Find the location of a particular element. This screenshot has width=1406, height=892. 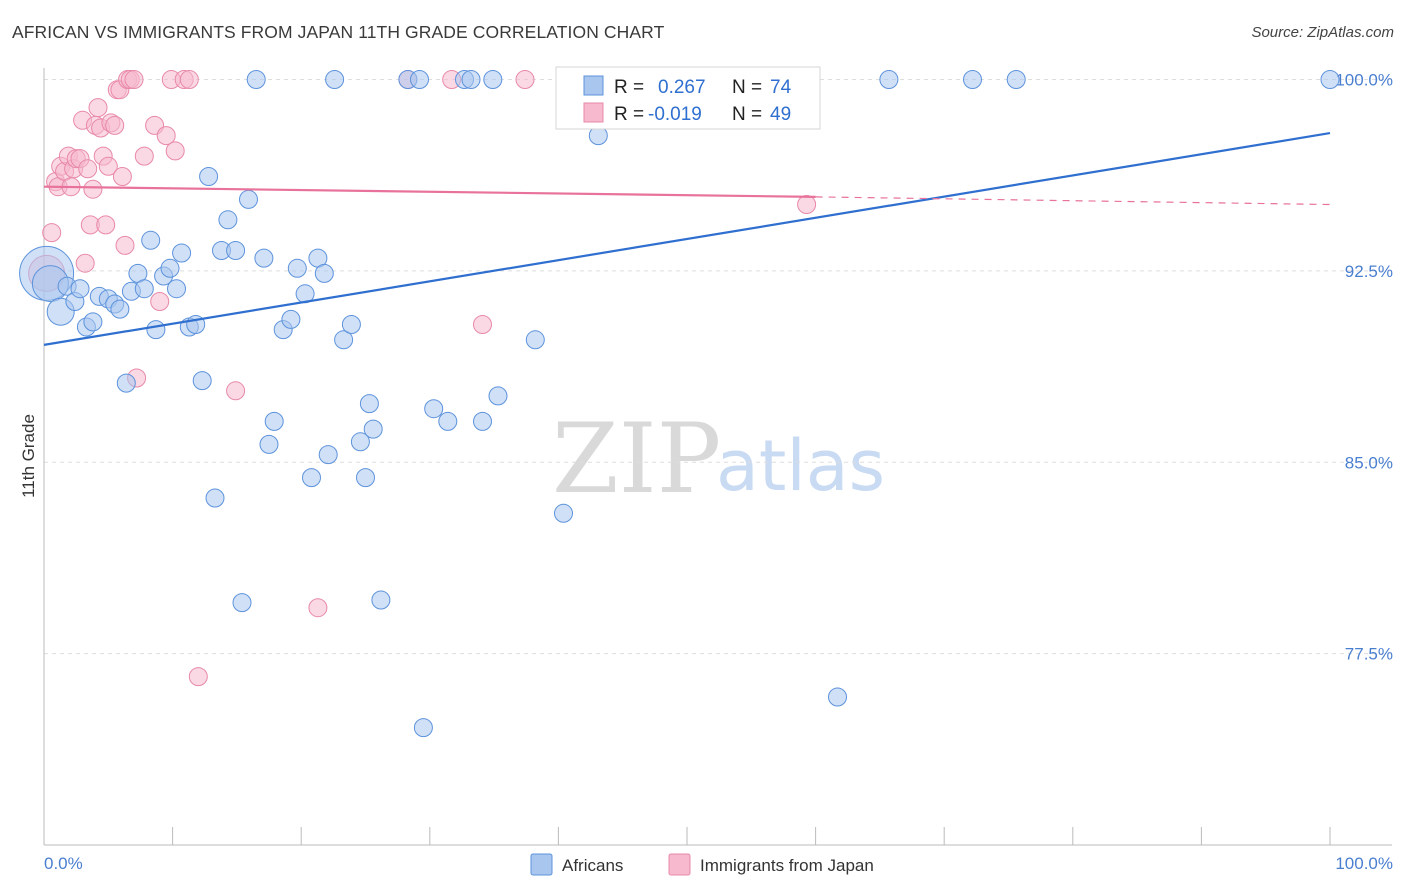

stats-legend-box: R = 0.267 N = 74 R = -0.019 N = 49 is located at coordinates (688, 98).